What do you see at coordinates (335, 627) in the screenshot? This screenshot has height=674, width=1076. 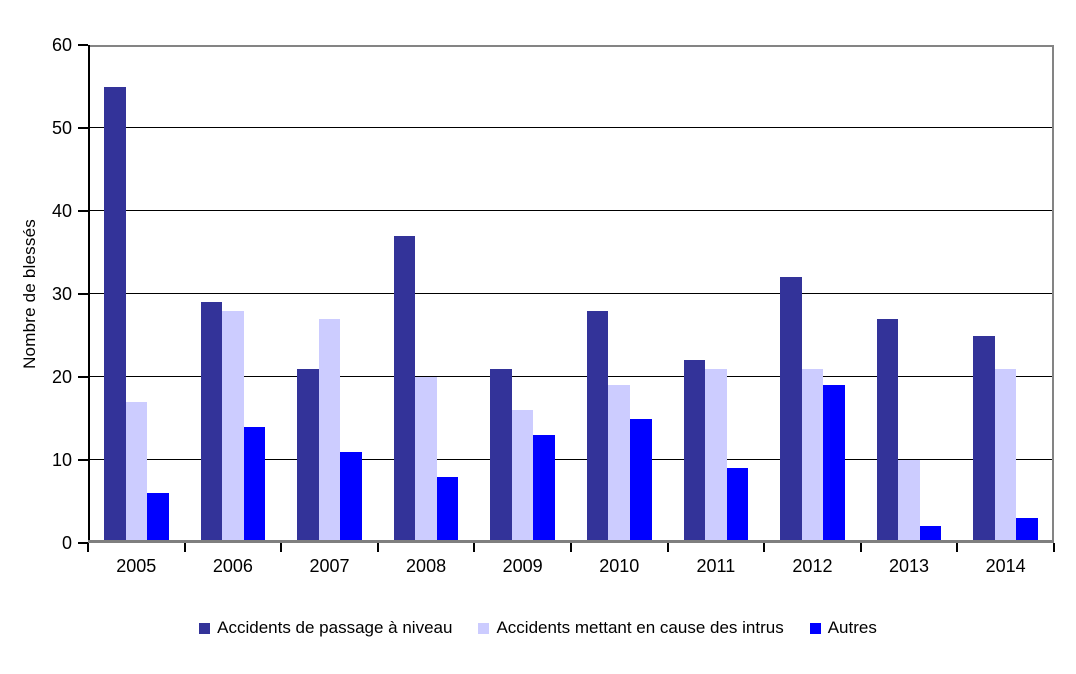 I see `legend-label: Accidents de passage à niveau` at bounding box center [335, 627].